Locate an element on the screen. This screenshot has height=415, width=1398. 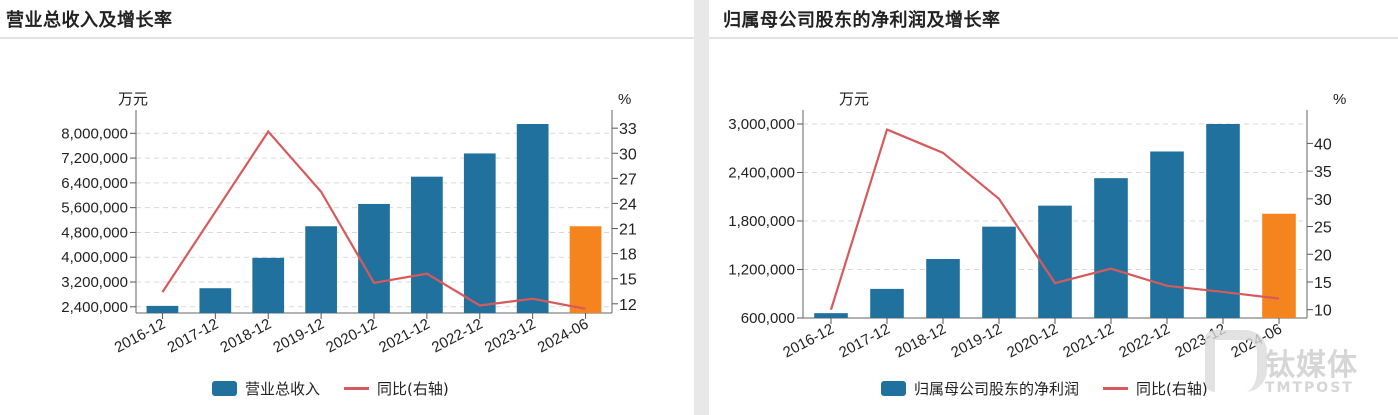
left-axis-tick: 3,200,000 is located at coordinates (94, 282).